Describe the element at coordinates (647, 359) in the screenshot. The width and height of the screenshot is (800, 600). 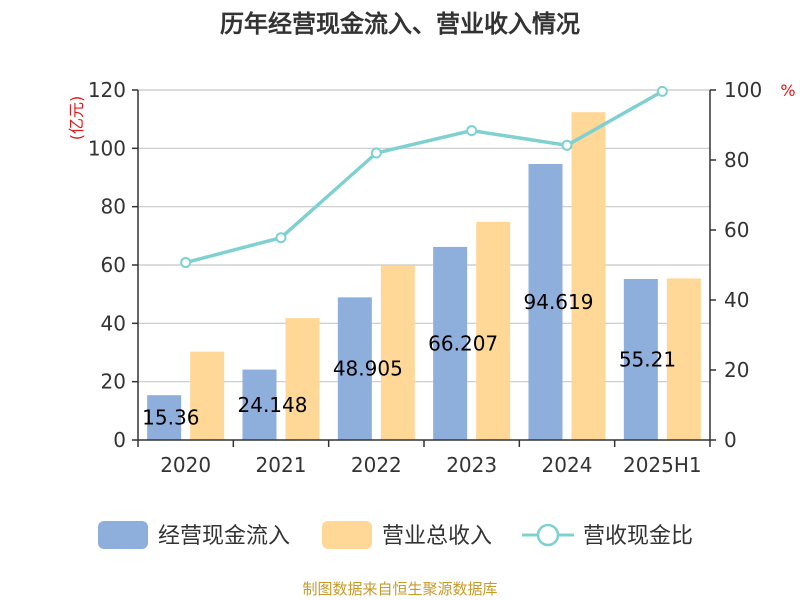
I see `data-label-2025H1: 55.21` at that location.